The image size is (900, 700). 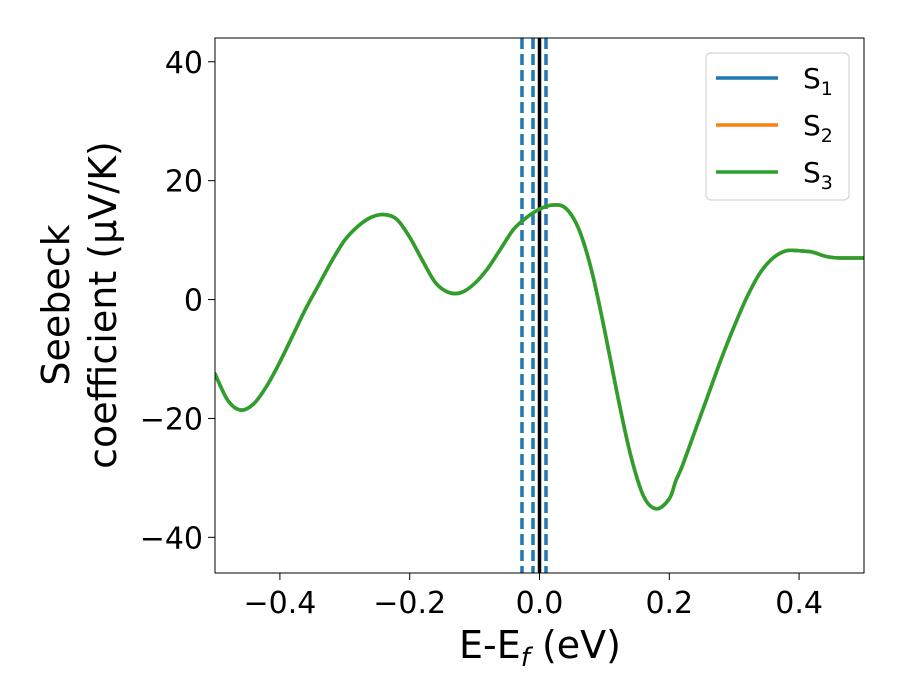 What do you see at coordinates (171, 538) in the screenshot?
I see `y-tick-label: −40` at bounding box center [171, 538].